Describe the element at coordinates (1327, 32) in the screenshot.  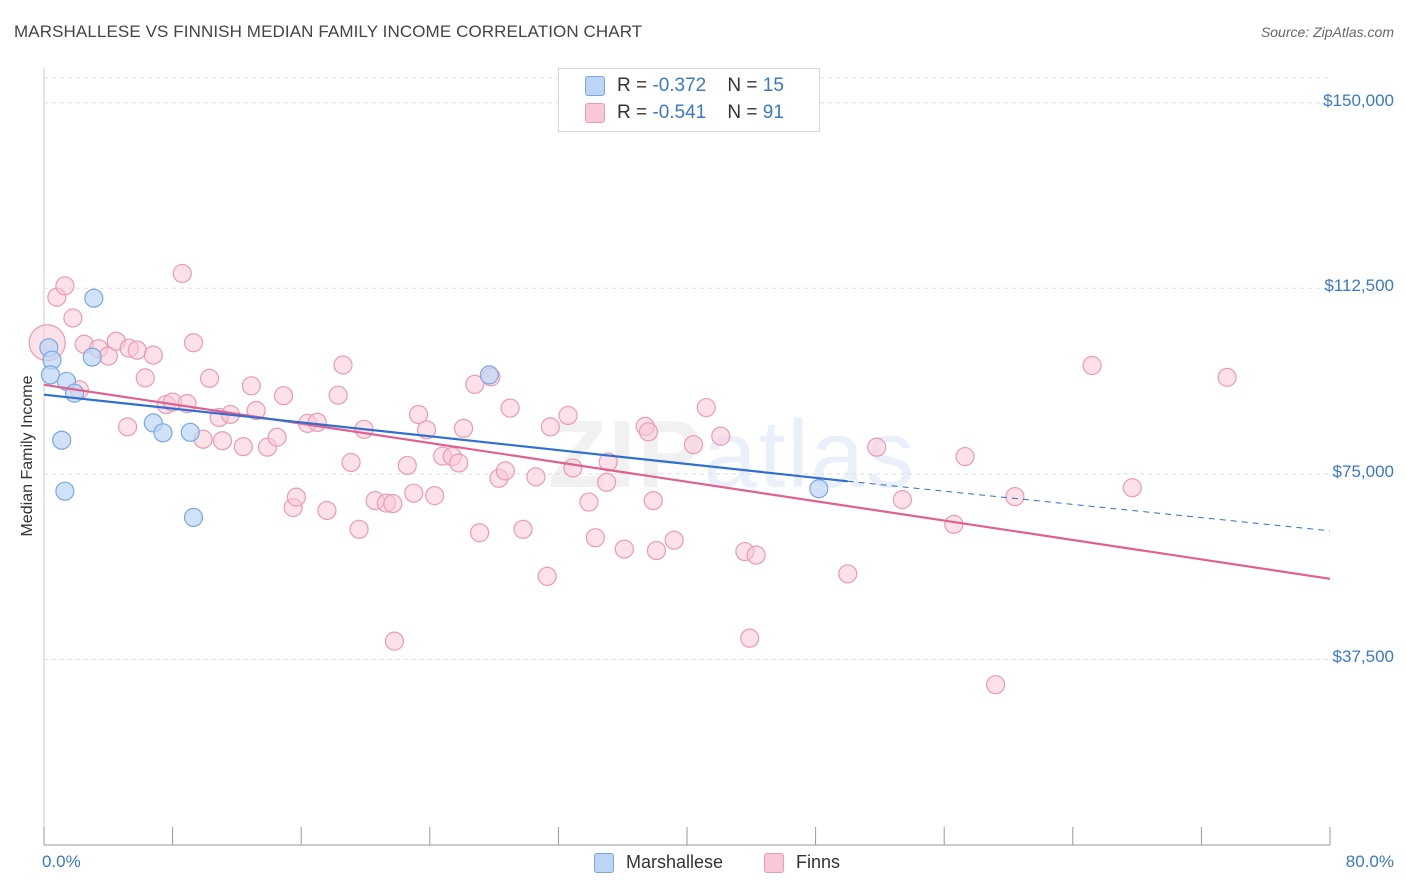
I see `chart-source: Source: ZipAtlas.com` at that location.